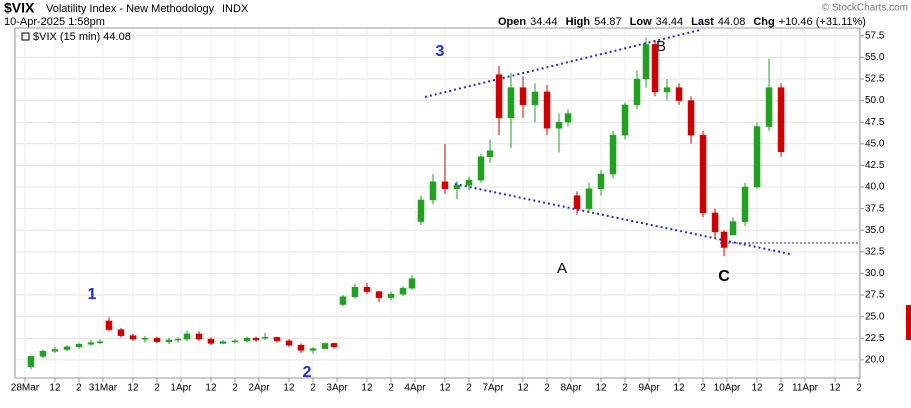 This screenshot has width=911, height=408. What do you see at coordinates (622, 219) in the screenshot?
I see `lower-trendline` at bounding box center [622, 219].